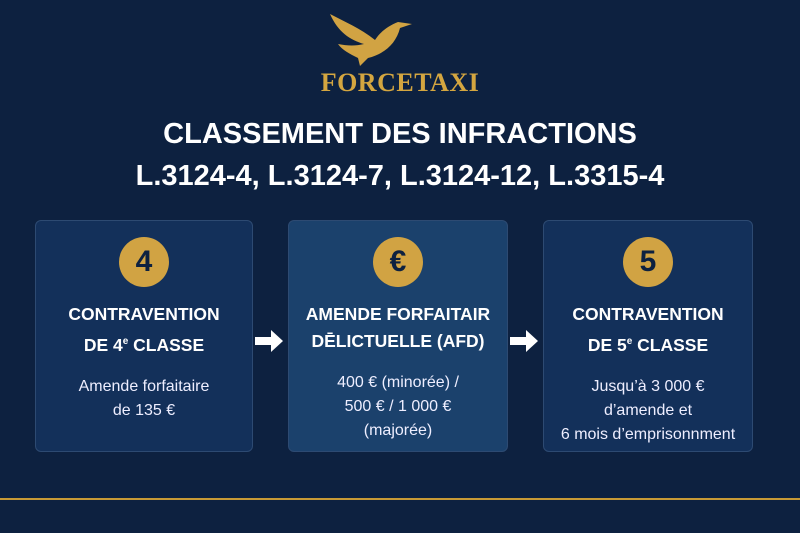 The width and height of the screenshot is (800, 533). What do you see at coordinates (144, 262) in the screenshot?
I see `number-badge: 4` at bounding box center [144, 262].